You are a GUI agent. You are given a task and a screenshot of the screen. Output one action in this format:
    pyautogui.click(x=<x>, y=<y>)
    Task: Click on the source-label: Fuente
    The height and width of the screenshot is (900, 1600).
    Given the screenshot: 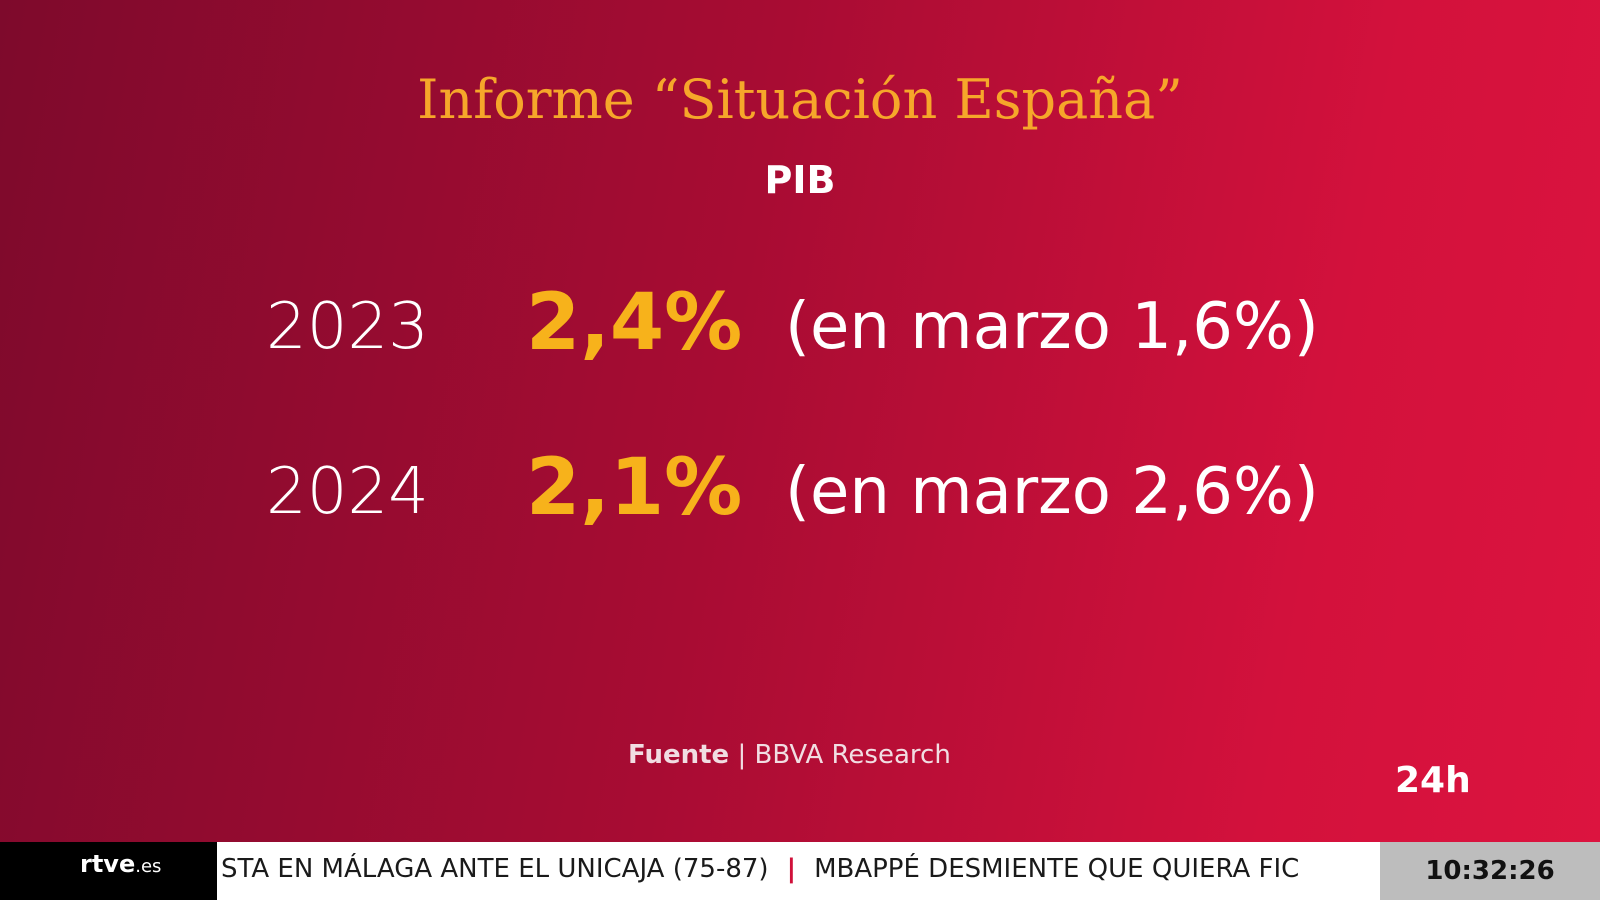 What is the action you would take?
    pyautogui.click(x=679, y=755)
    